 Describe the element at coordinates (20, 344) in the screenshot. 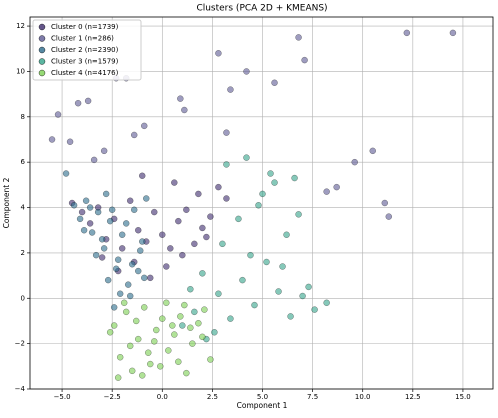

I see `y-tick-label: −2` at that location.